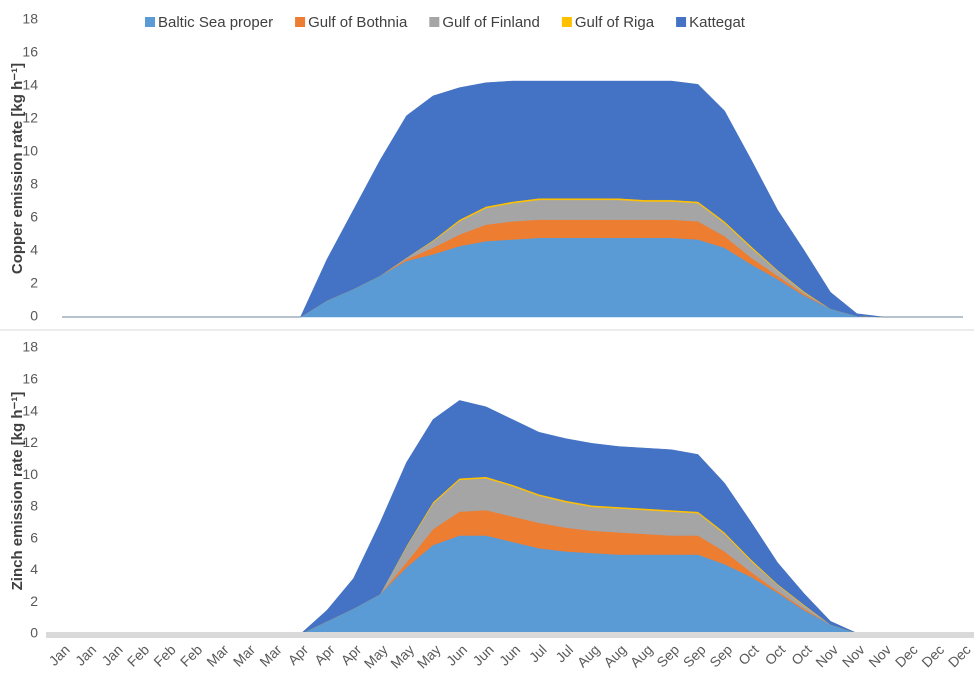 This screenshot has height=679, width=974. Describe the element at coordinates (615, 22) in the screenshot. I see `legend-label: Gulf of Riga` at that location.